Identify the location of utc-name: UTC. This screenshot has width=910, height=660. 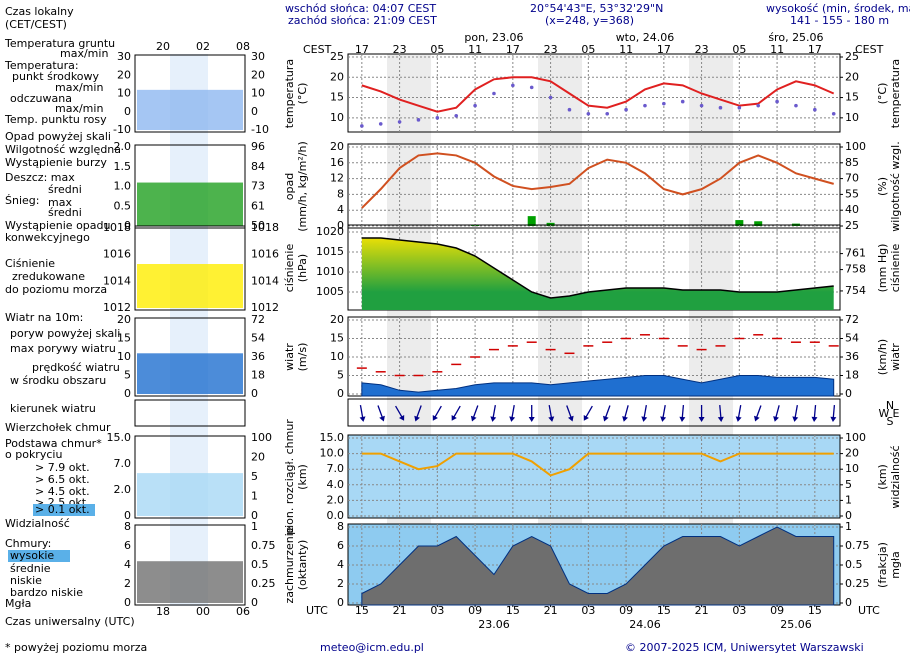
(869, 610).